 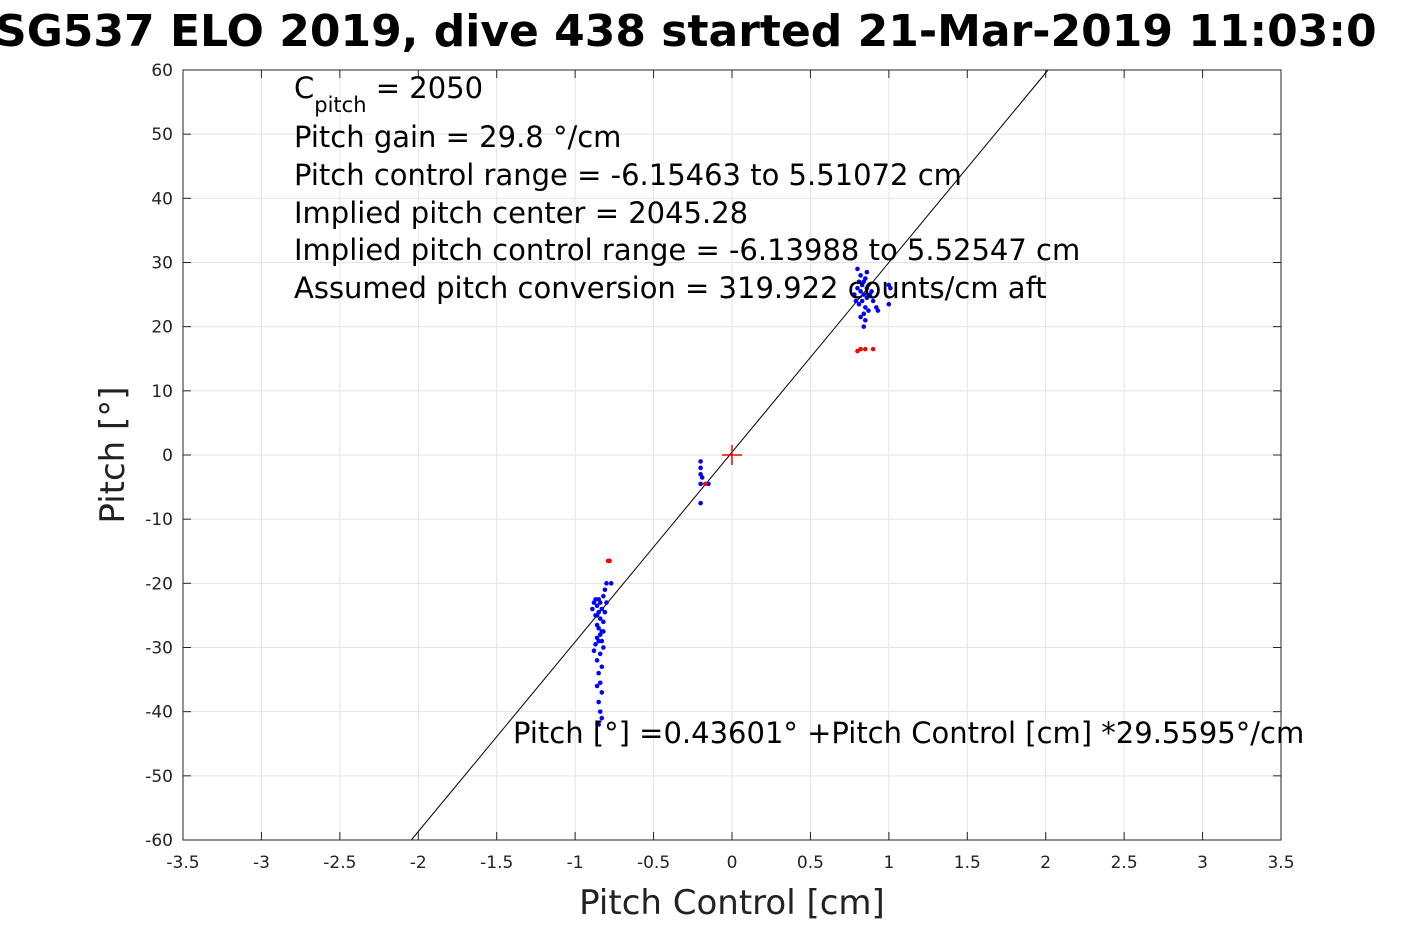 I want to click on y-tick-label: -30, so click(x=159, y=649).